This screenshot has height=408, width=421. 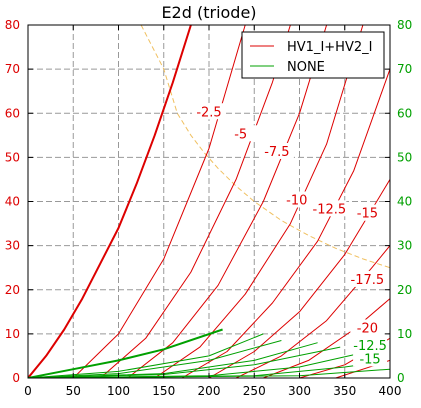 I want to click on legend-label-green: NONE, so click(x=306, y=67).